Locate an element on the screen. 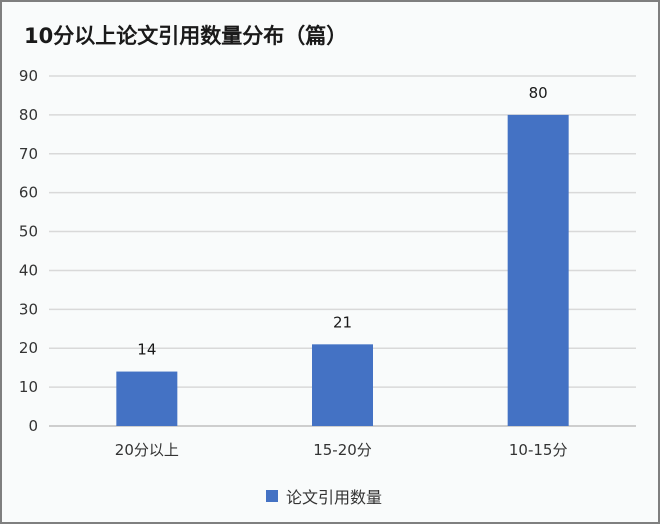 This screenshot has height=524, width=660. legend: 论文引用数量 is located at coordinates (324, 496).